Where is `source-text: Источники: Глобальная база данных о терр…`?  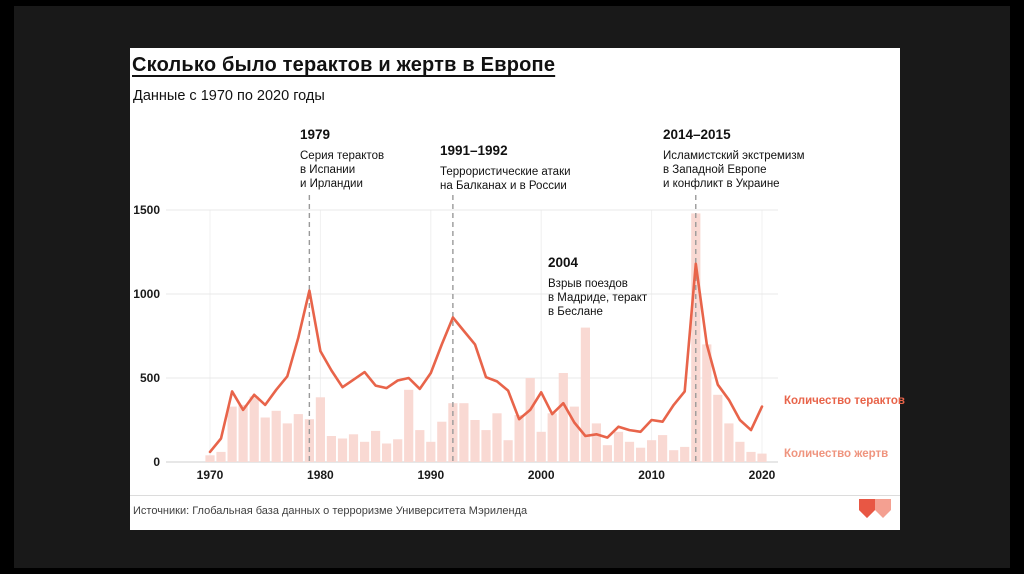 source-text: Источники: Глобальная база данных о терр… is located at coordinates (330, 511).